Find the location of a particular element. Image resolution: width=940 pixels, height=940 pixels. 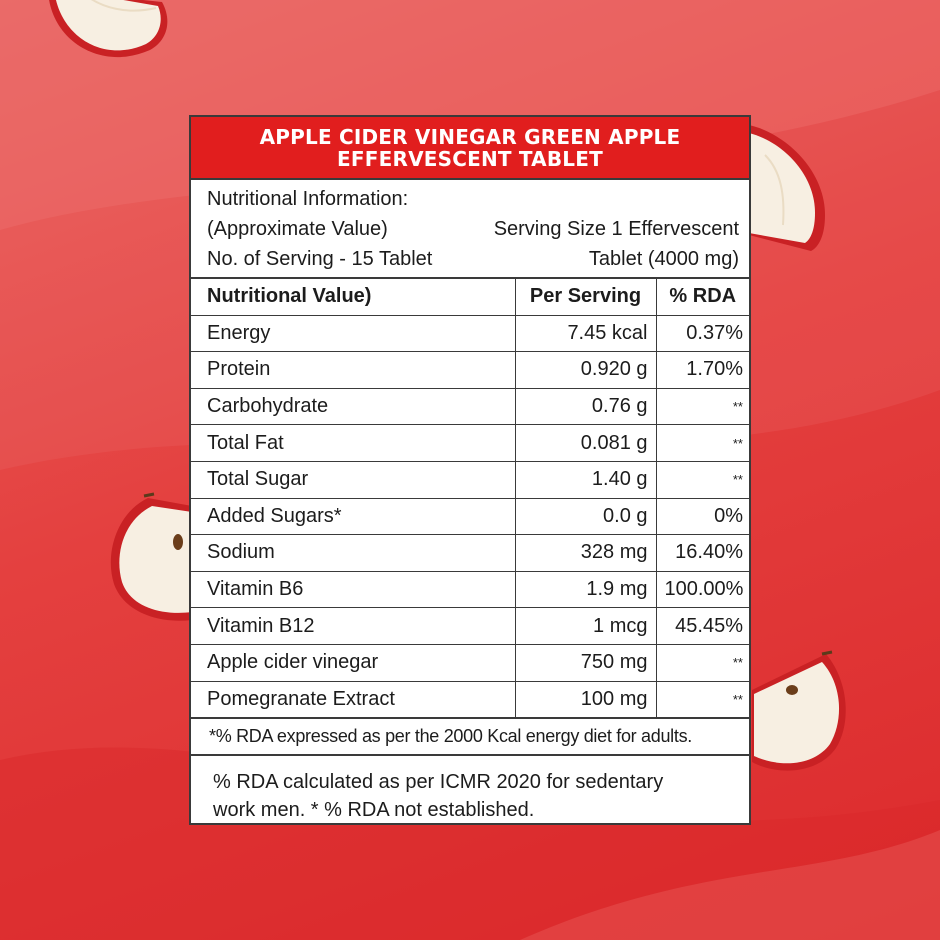

rda-value: 1.70% is located at coordinates (702, 370).